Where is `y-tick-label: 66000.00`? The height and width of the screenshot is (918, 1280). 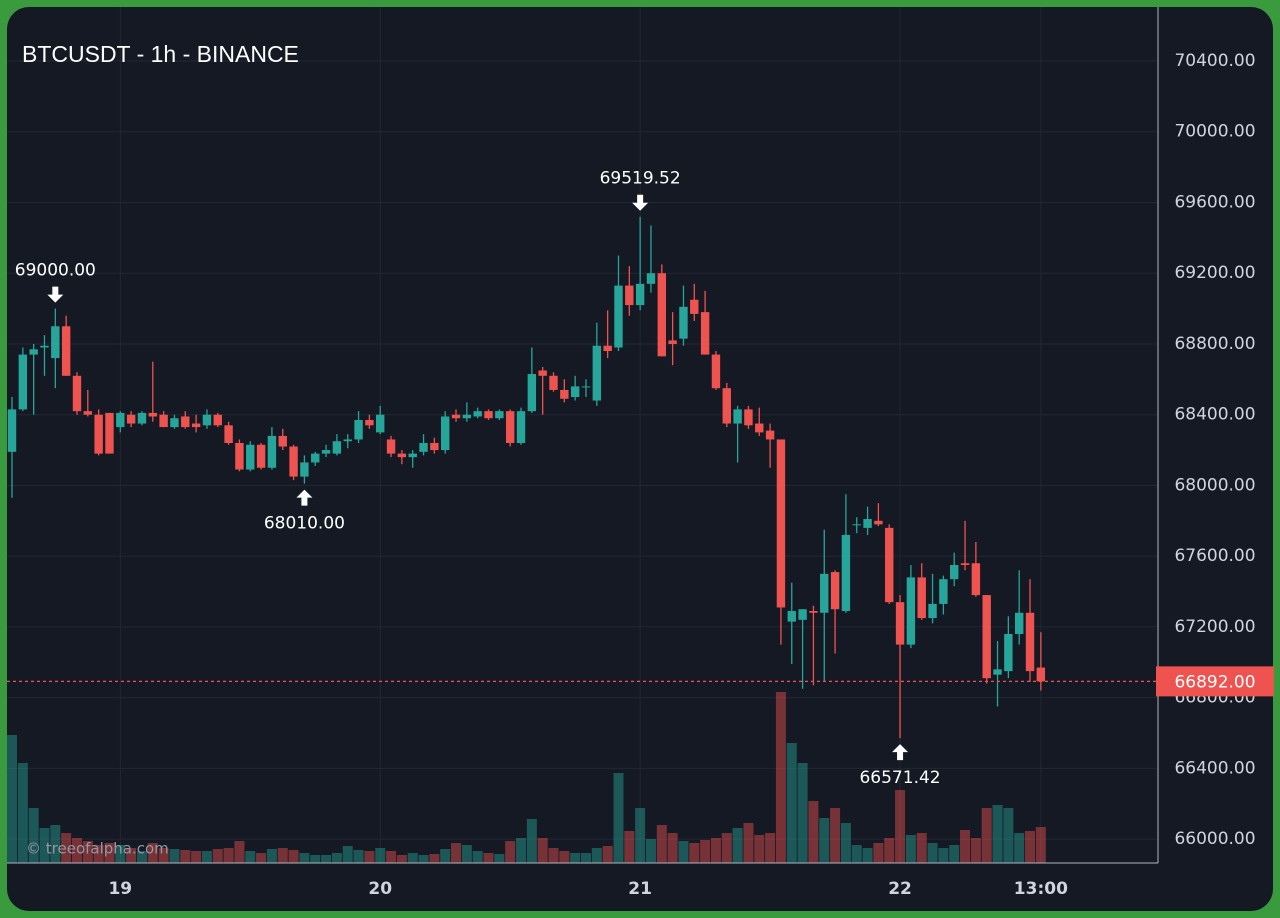 y-tick-label: 66000.00 is located at coordinates (1214, 839).